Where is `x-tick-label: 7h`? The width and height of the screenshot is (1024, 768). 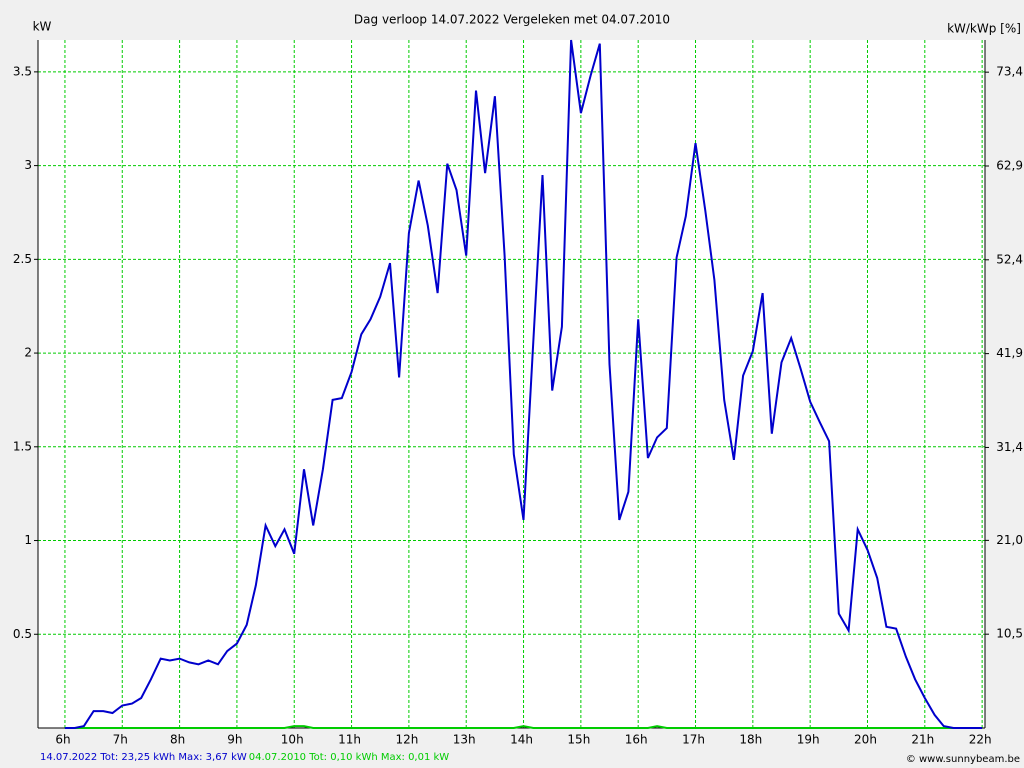
x-tick-label: 7h is located at coordinates (120, 740).